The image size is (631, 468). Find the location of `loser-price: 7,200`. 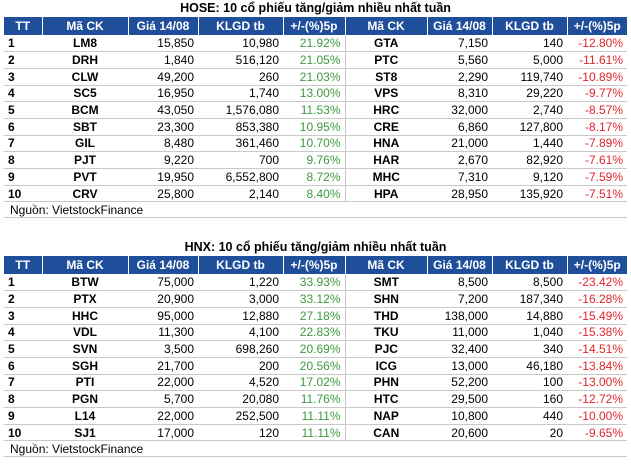

loser-price: 7,200 is located at coordinates (459, 299).